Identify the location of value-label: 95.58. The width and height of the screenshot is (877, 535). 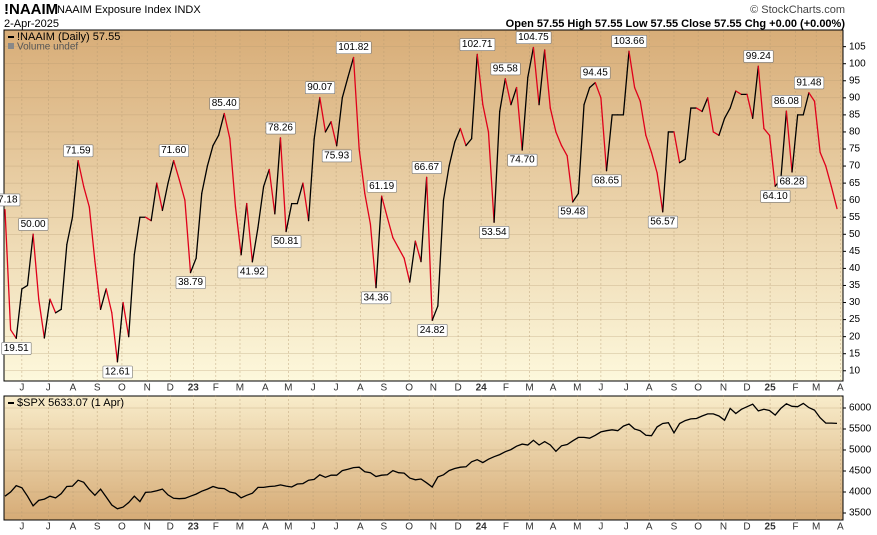
(505, 69).